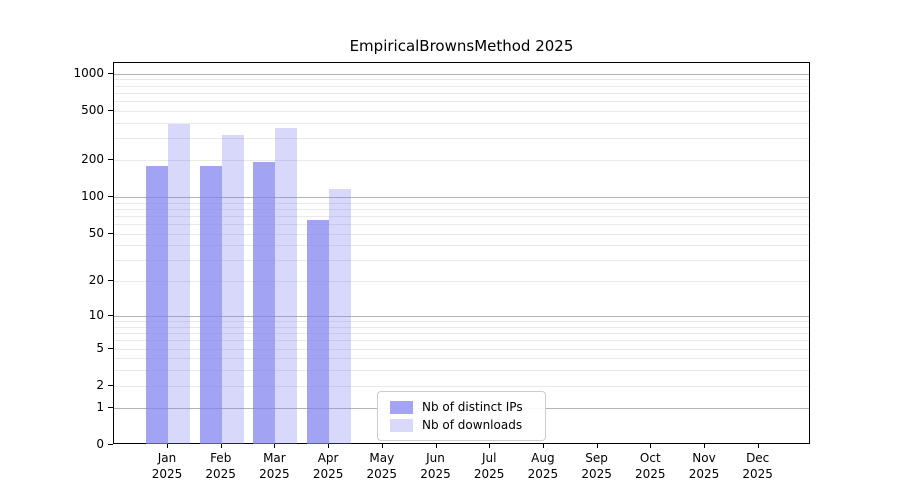 Image resolution: width=900 pixels, height=500 pixels. I want to click on bar-distinct-ips-feb, so click(210, 305).